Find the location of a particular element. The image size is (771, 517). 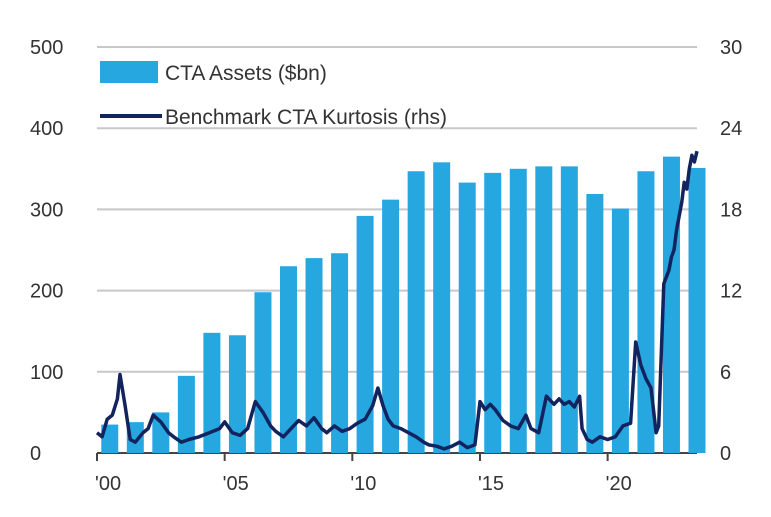

x-tick-label: '20 is located at coordinates (619, 484).